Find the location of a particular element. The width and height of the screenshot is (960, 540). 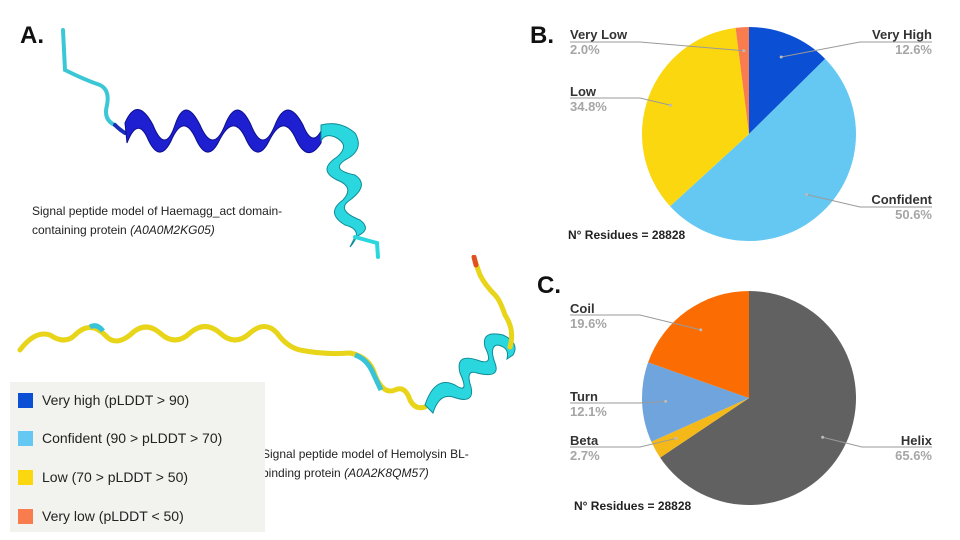

pie-c-leader-dot-coil is located at coordinates (701, 330).